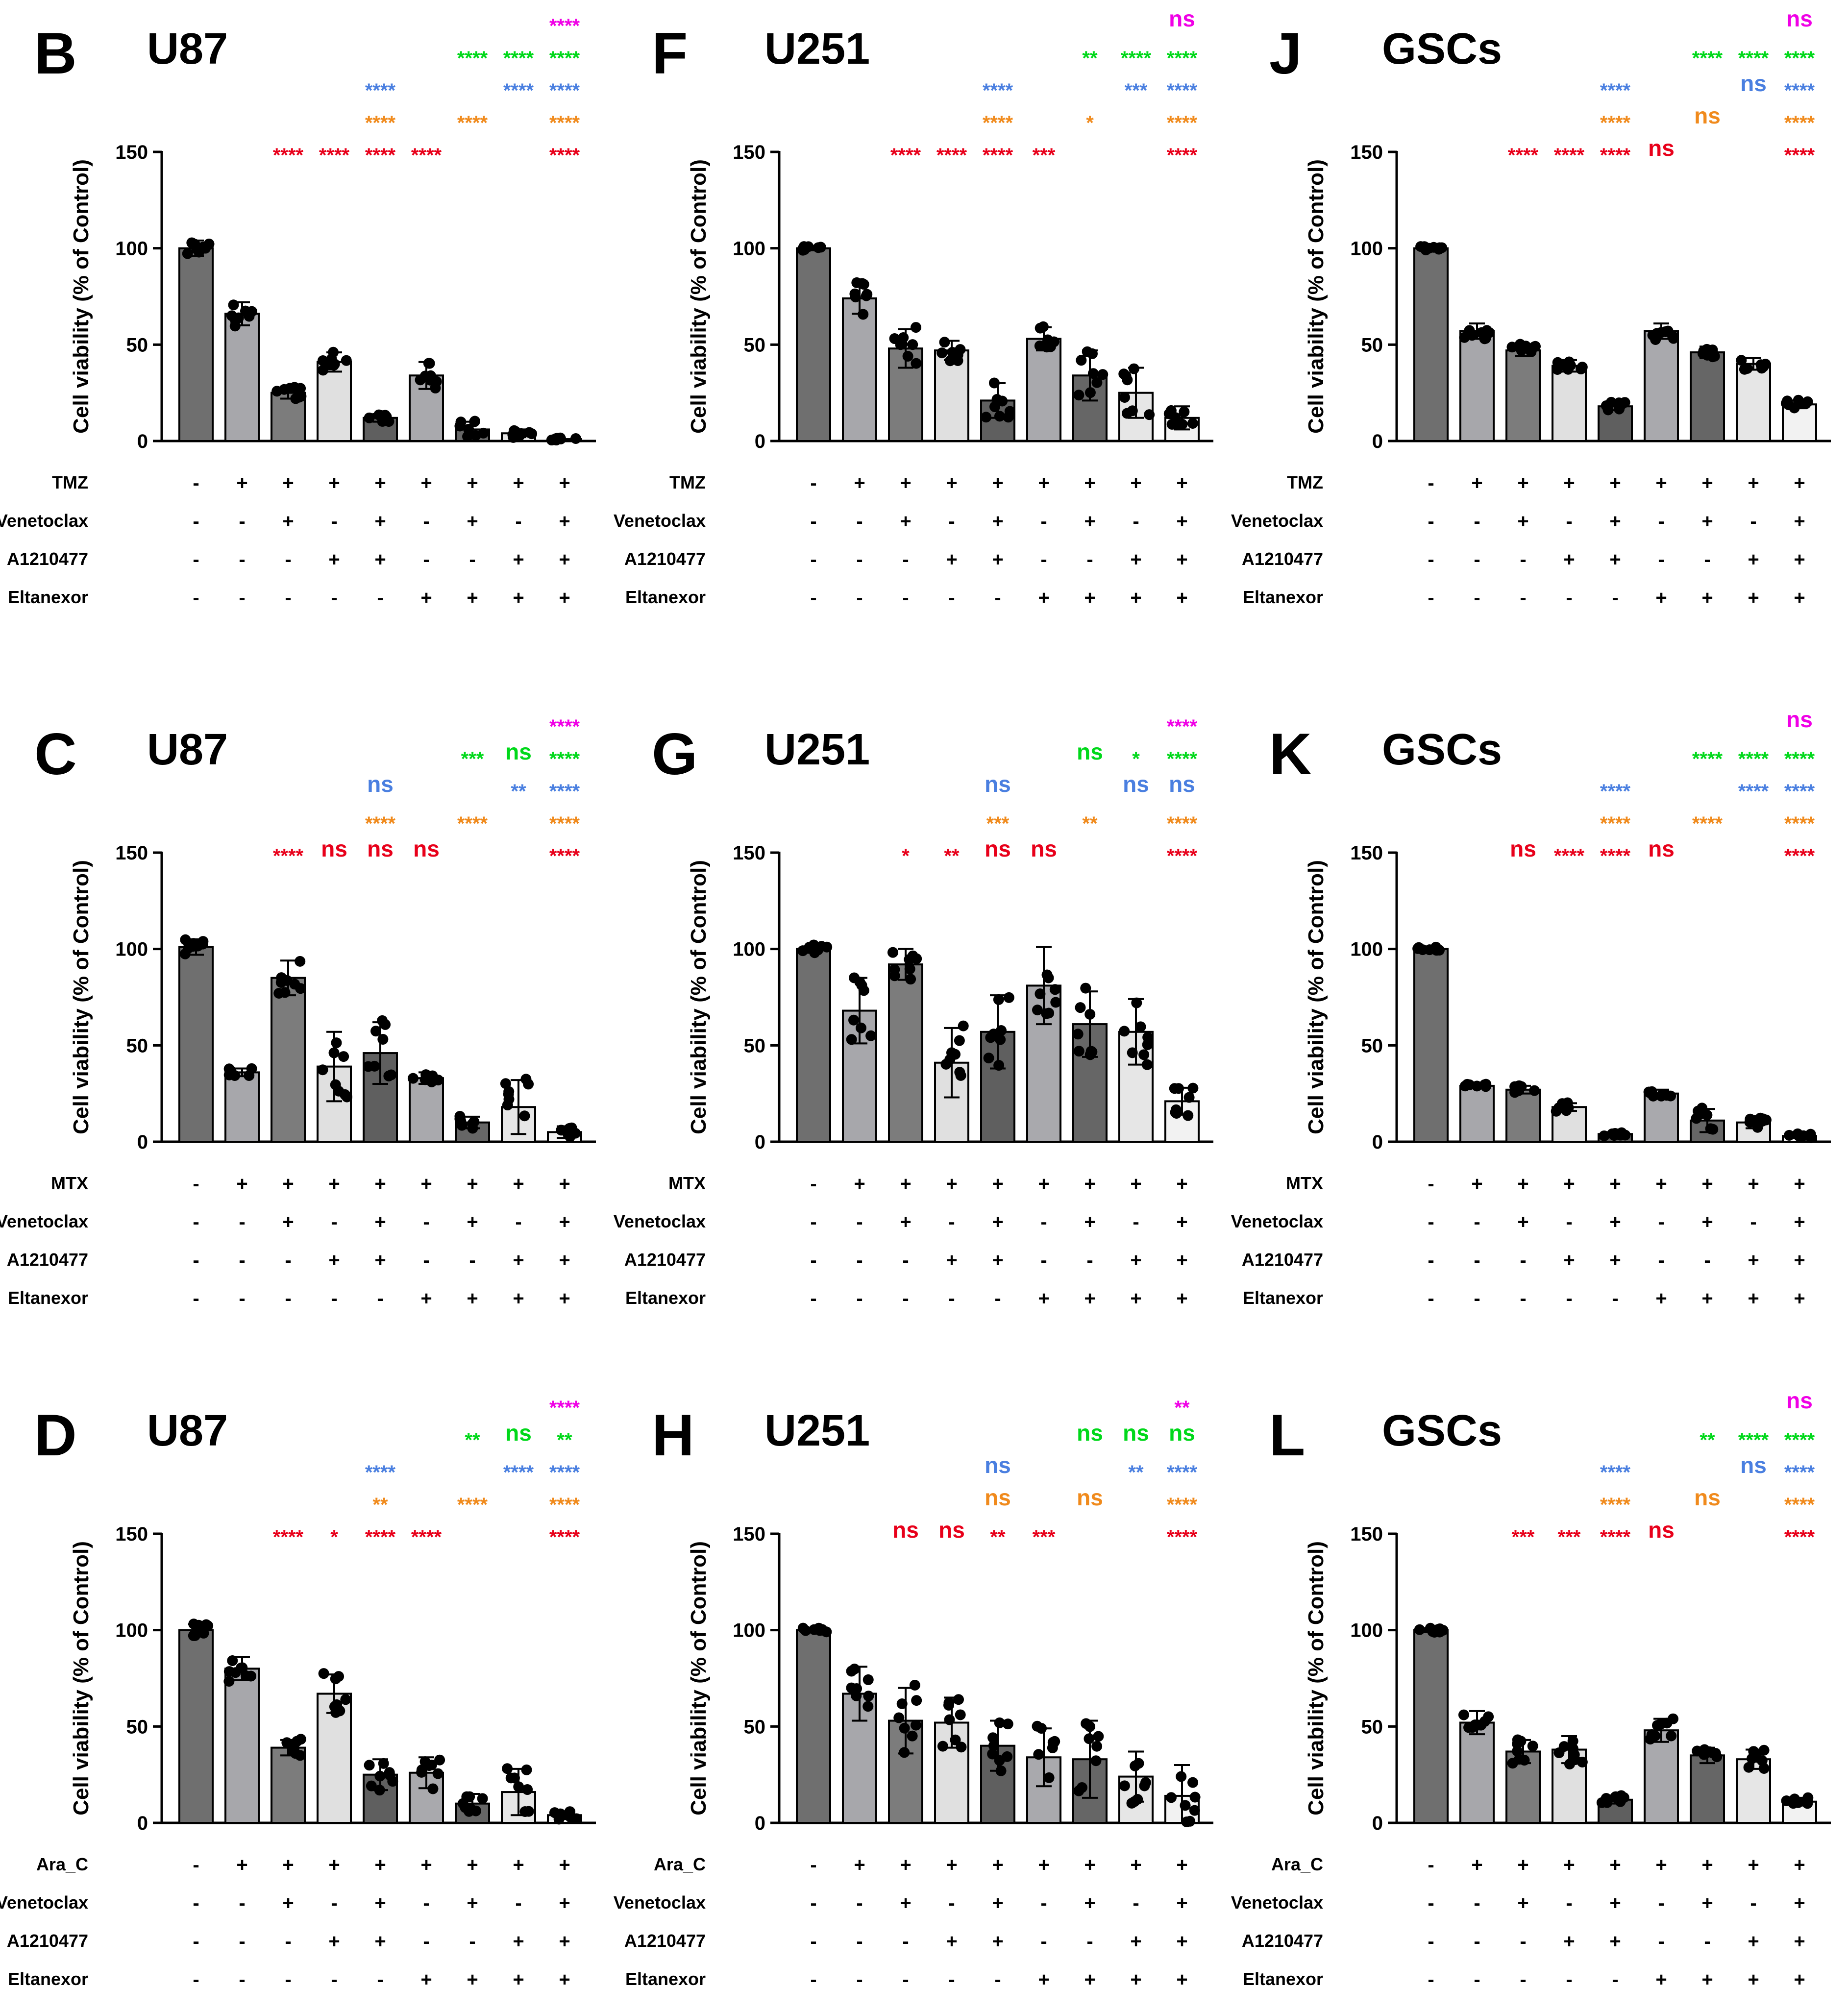 This screenshot has width=1848, height=2012. What do you see at coordinates (1372, 1045) in the screenshot?
I see `y-tick-label: 50` at bounding box center [1372, 1045].